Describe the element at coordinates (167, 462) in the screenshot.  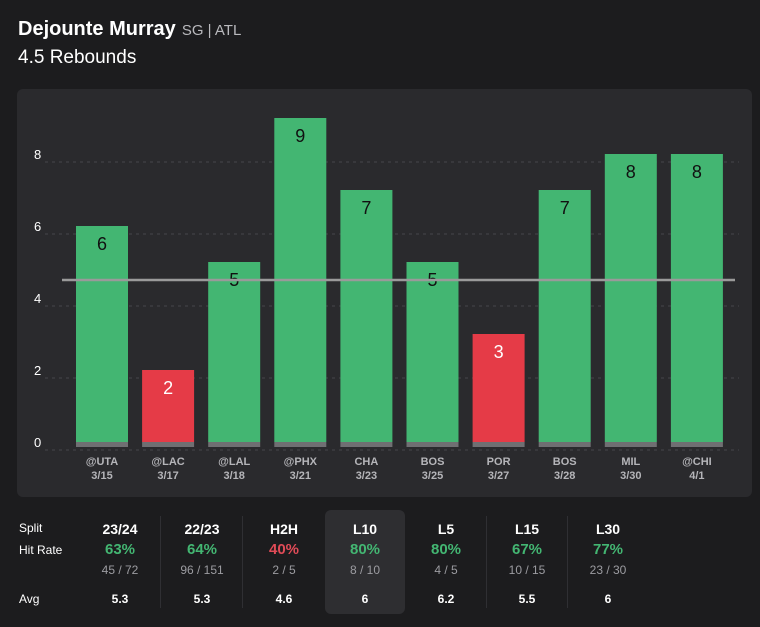
I see `x-tick-opponent: @LAC` at that location.